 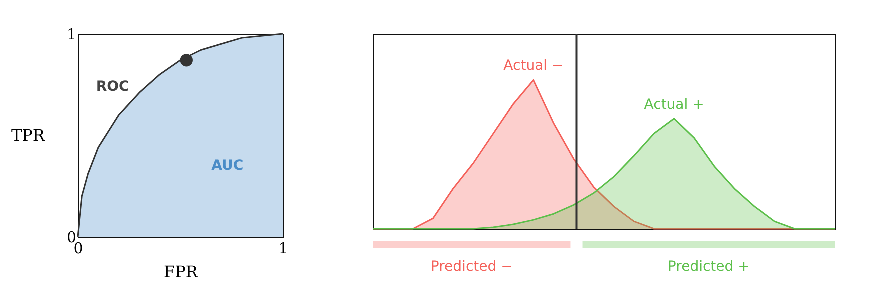 What do you see at coordinates (181, 272) in the screenshot?
I see `x-axis-title: FPR` at bounding box center [181, 272].